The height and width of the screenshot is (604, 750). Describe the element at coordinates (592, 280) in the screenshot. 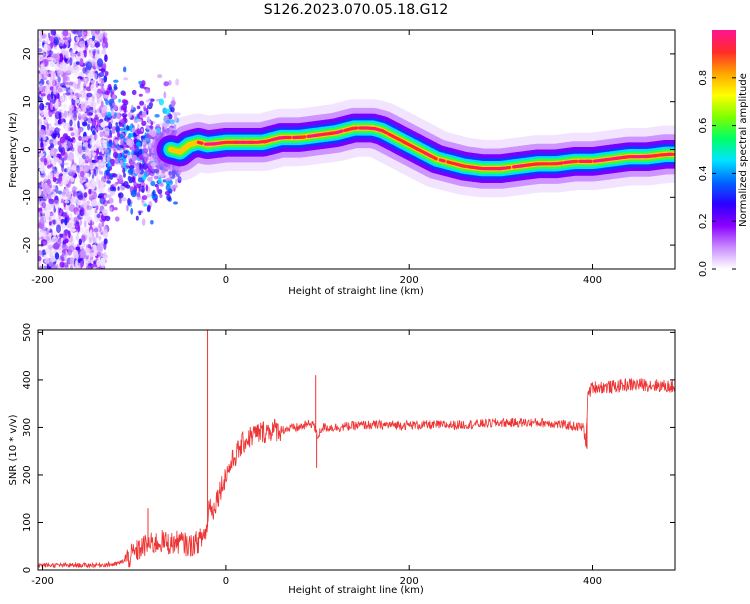

I see `spectrogram-x-tick-label: 400` at that location.